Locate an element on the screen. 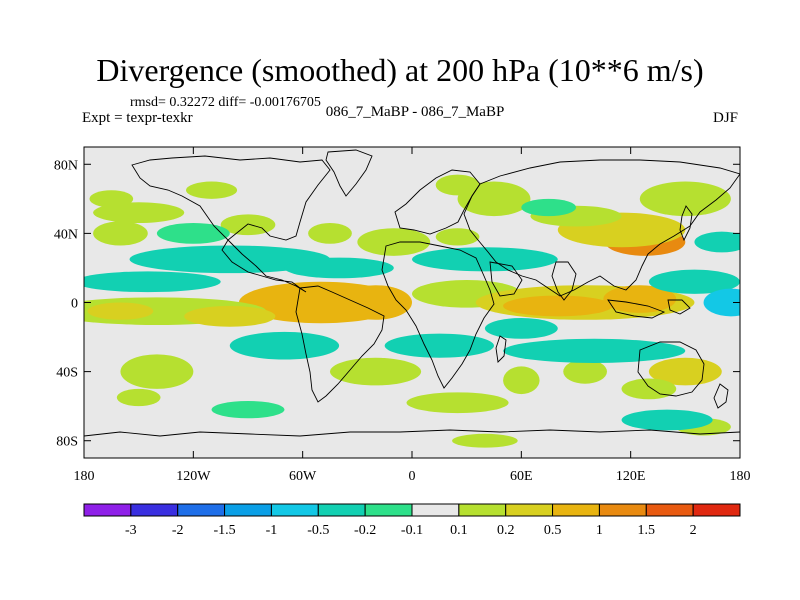 This screenshot has width=800, height=600. colorbar-label-0: -3 is located at coordinates (131, 530).